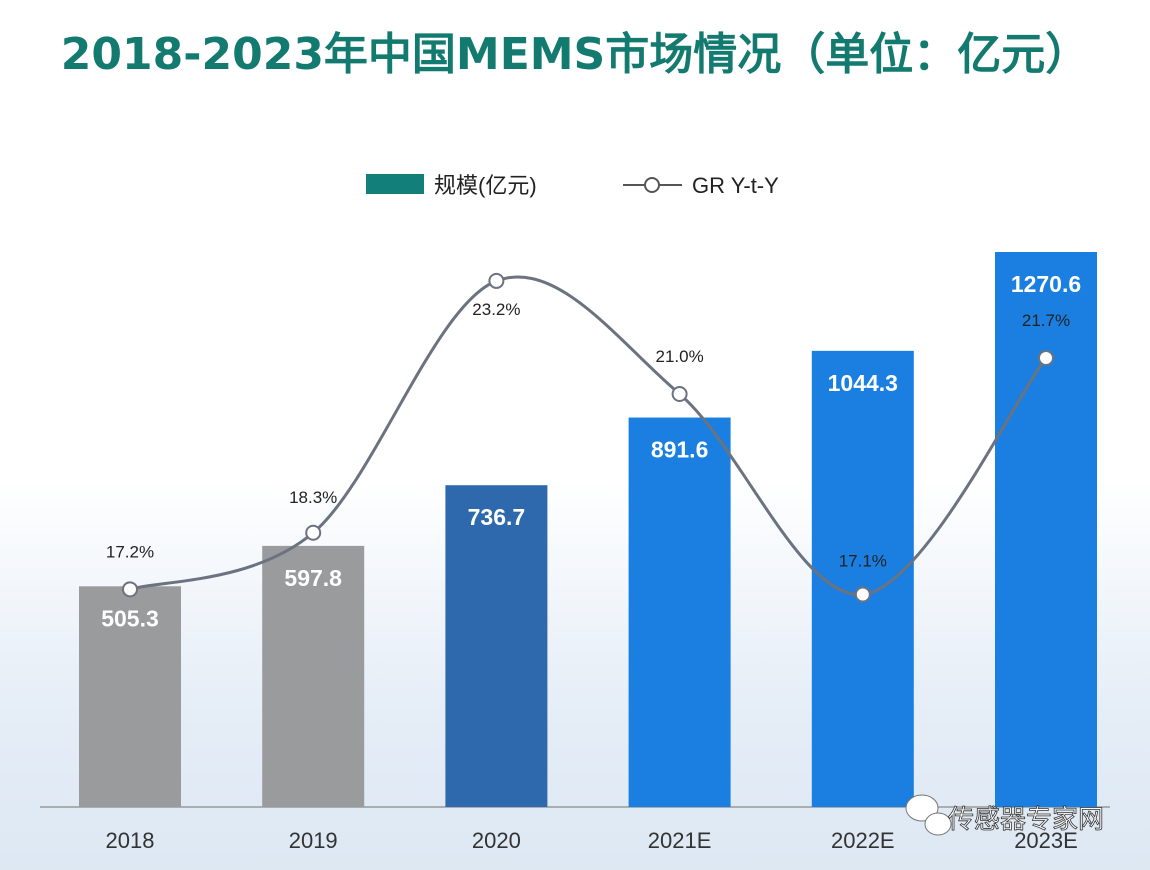 This screenshot has width=1150, height=870. What do you see at coordinates (313, 578) in the screenshot?
I see `bar-value-label: 597.8` at bounding box center [313, 578].